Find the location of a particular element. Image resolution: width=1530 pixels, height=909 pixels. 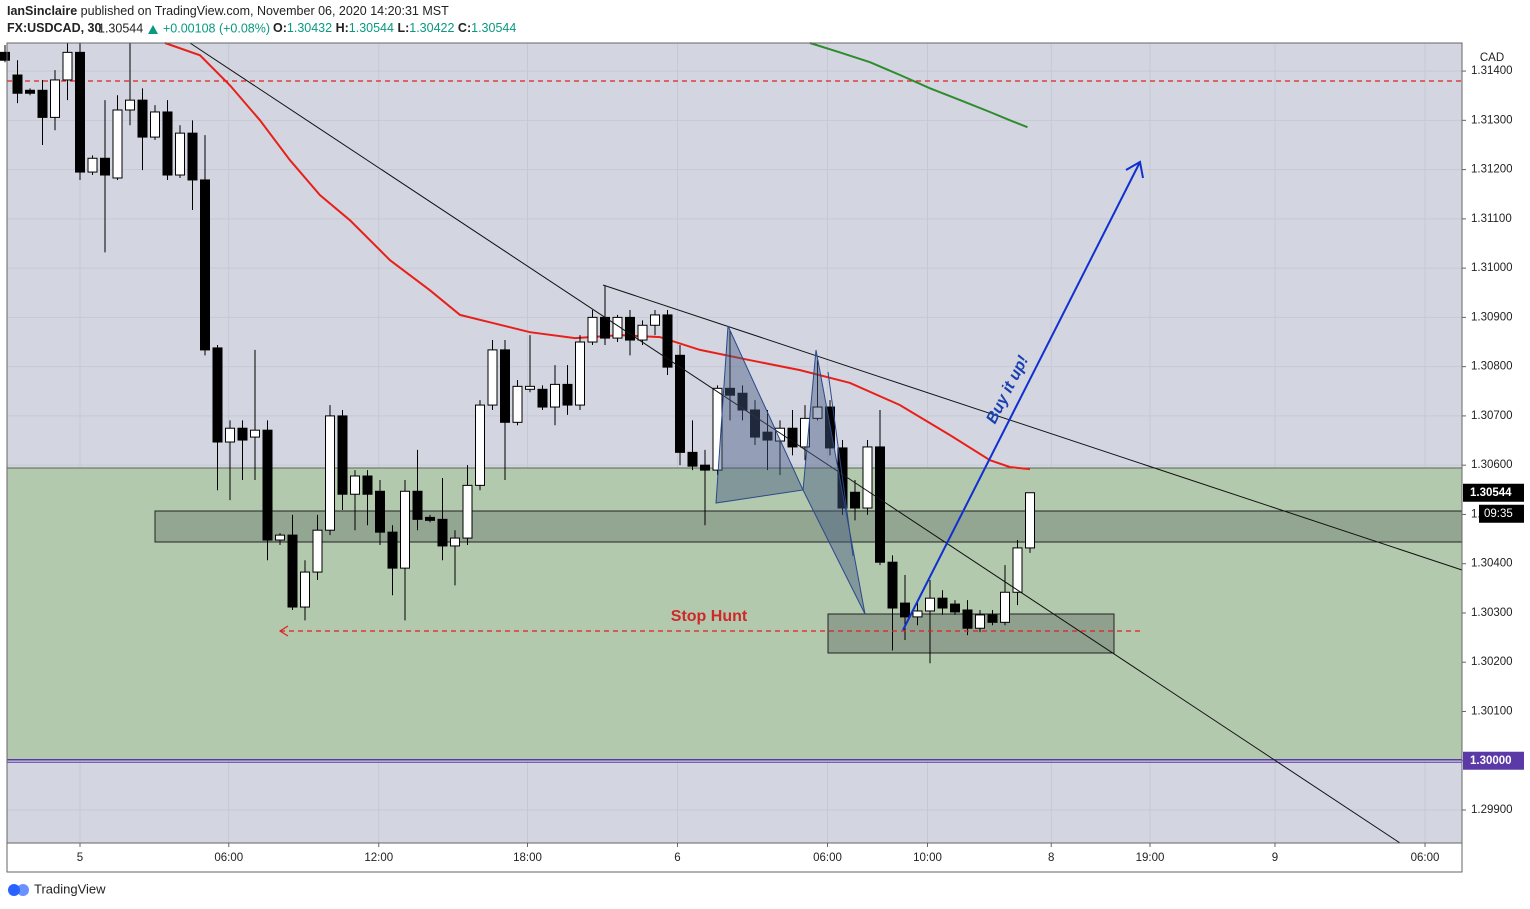

ohlc-value: 1.30432 is located at coordinates (309, 28).